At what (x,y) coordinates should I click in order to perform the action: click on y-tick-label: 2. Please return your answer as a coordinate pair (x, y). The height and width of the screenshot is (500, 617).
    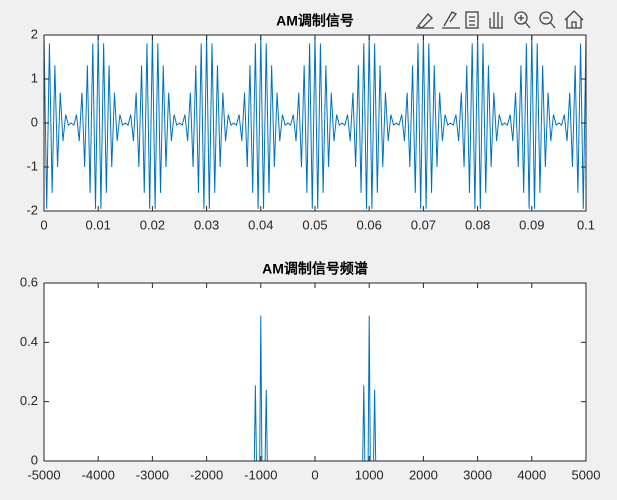
    Looking at the image, I should click on (34, 33).